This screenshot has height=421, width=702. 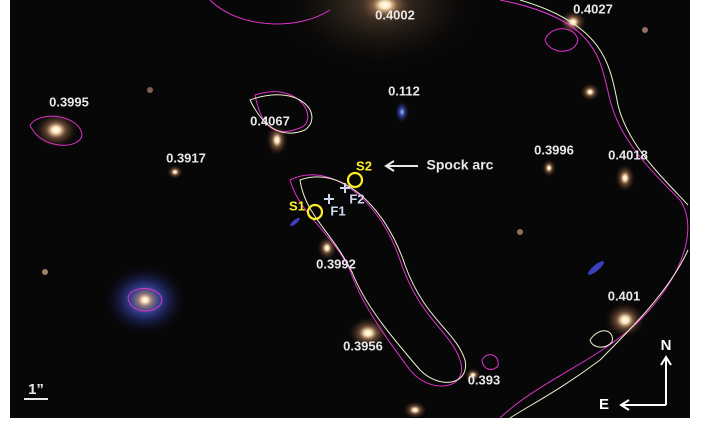 What do you see at coordinates (604, 404) in the screenshot?
I see `compass-east: E` at bounding box center [604, 404].